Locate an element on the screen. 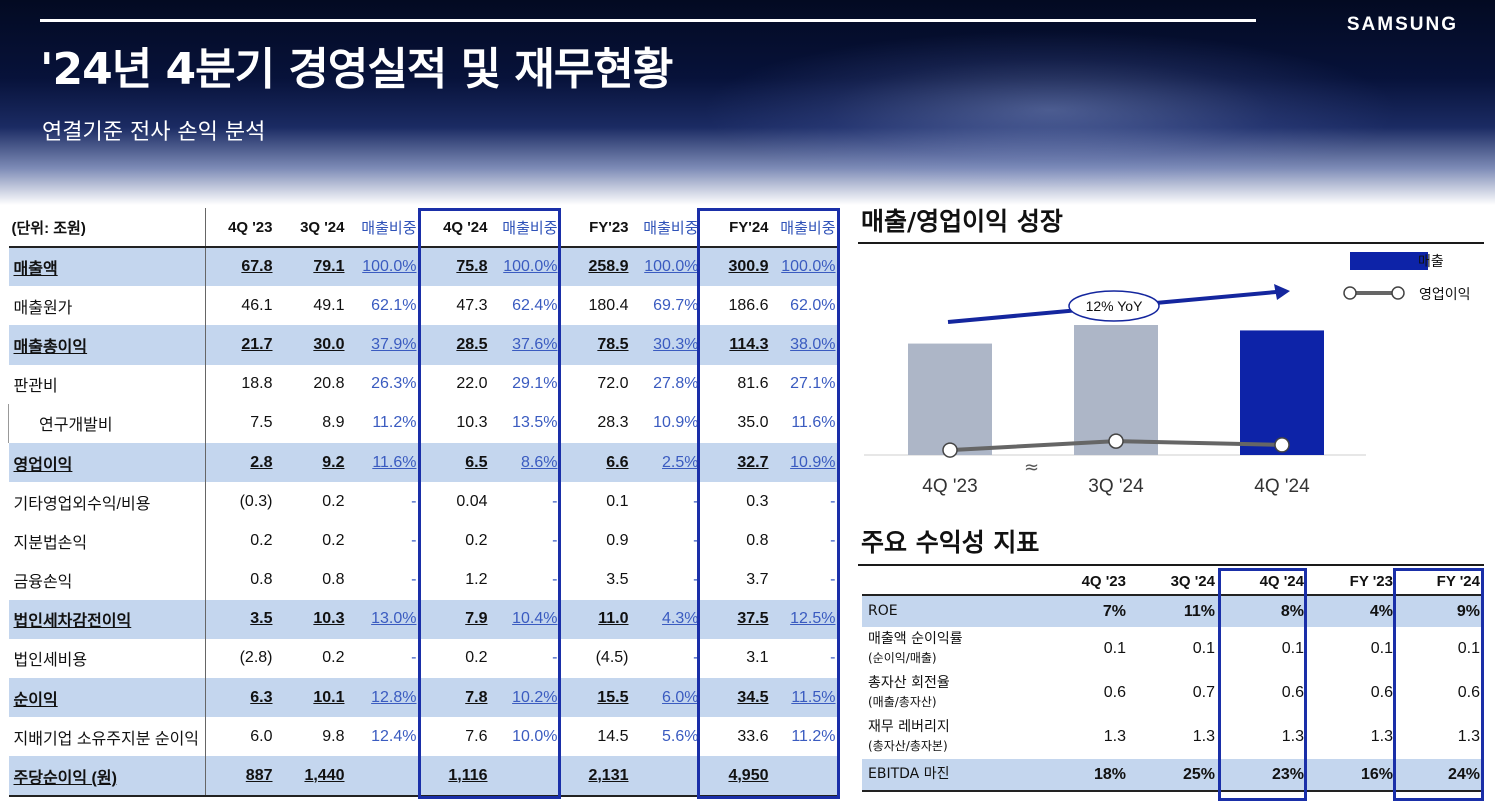 The height and width of the screenshot is (807, 1495). table-cell: 0.3 is located at coordinates (757, 501).